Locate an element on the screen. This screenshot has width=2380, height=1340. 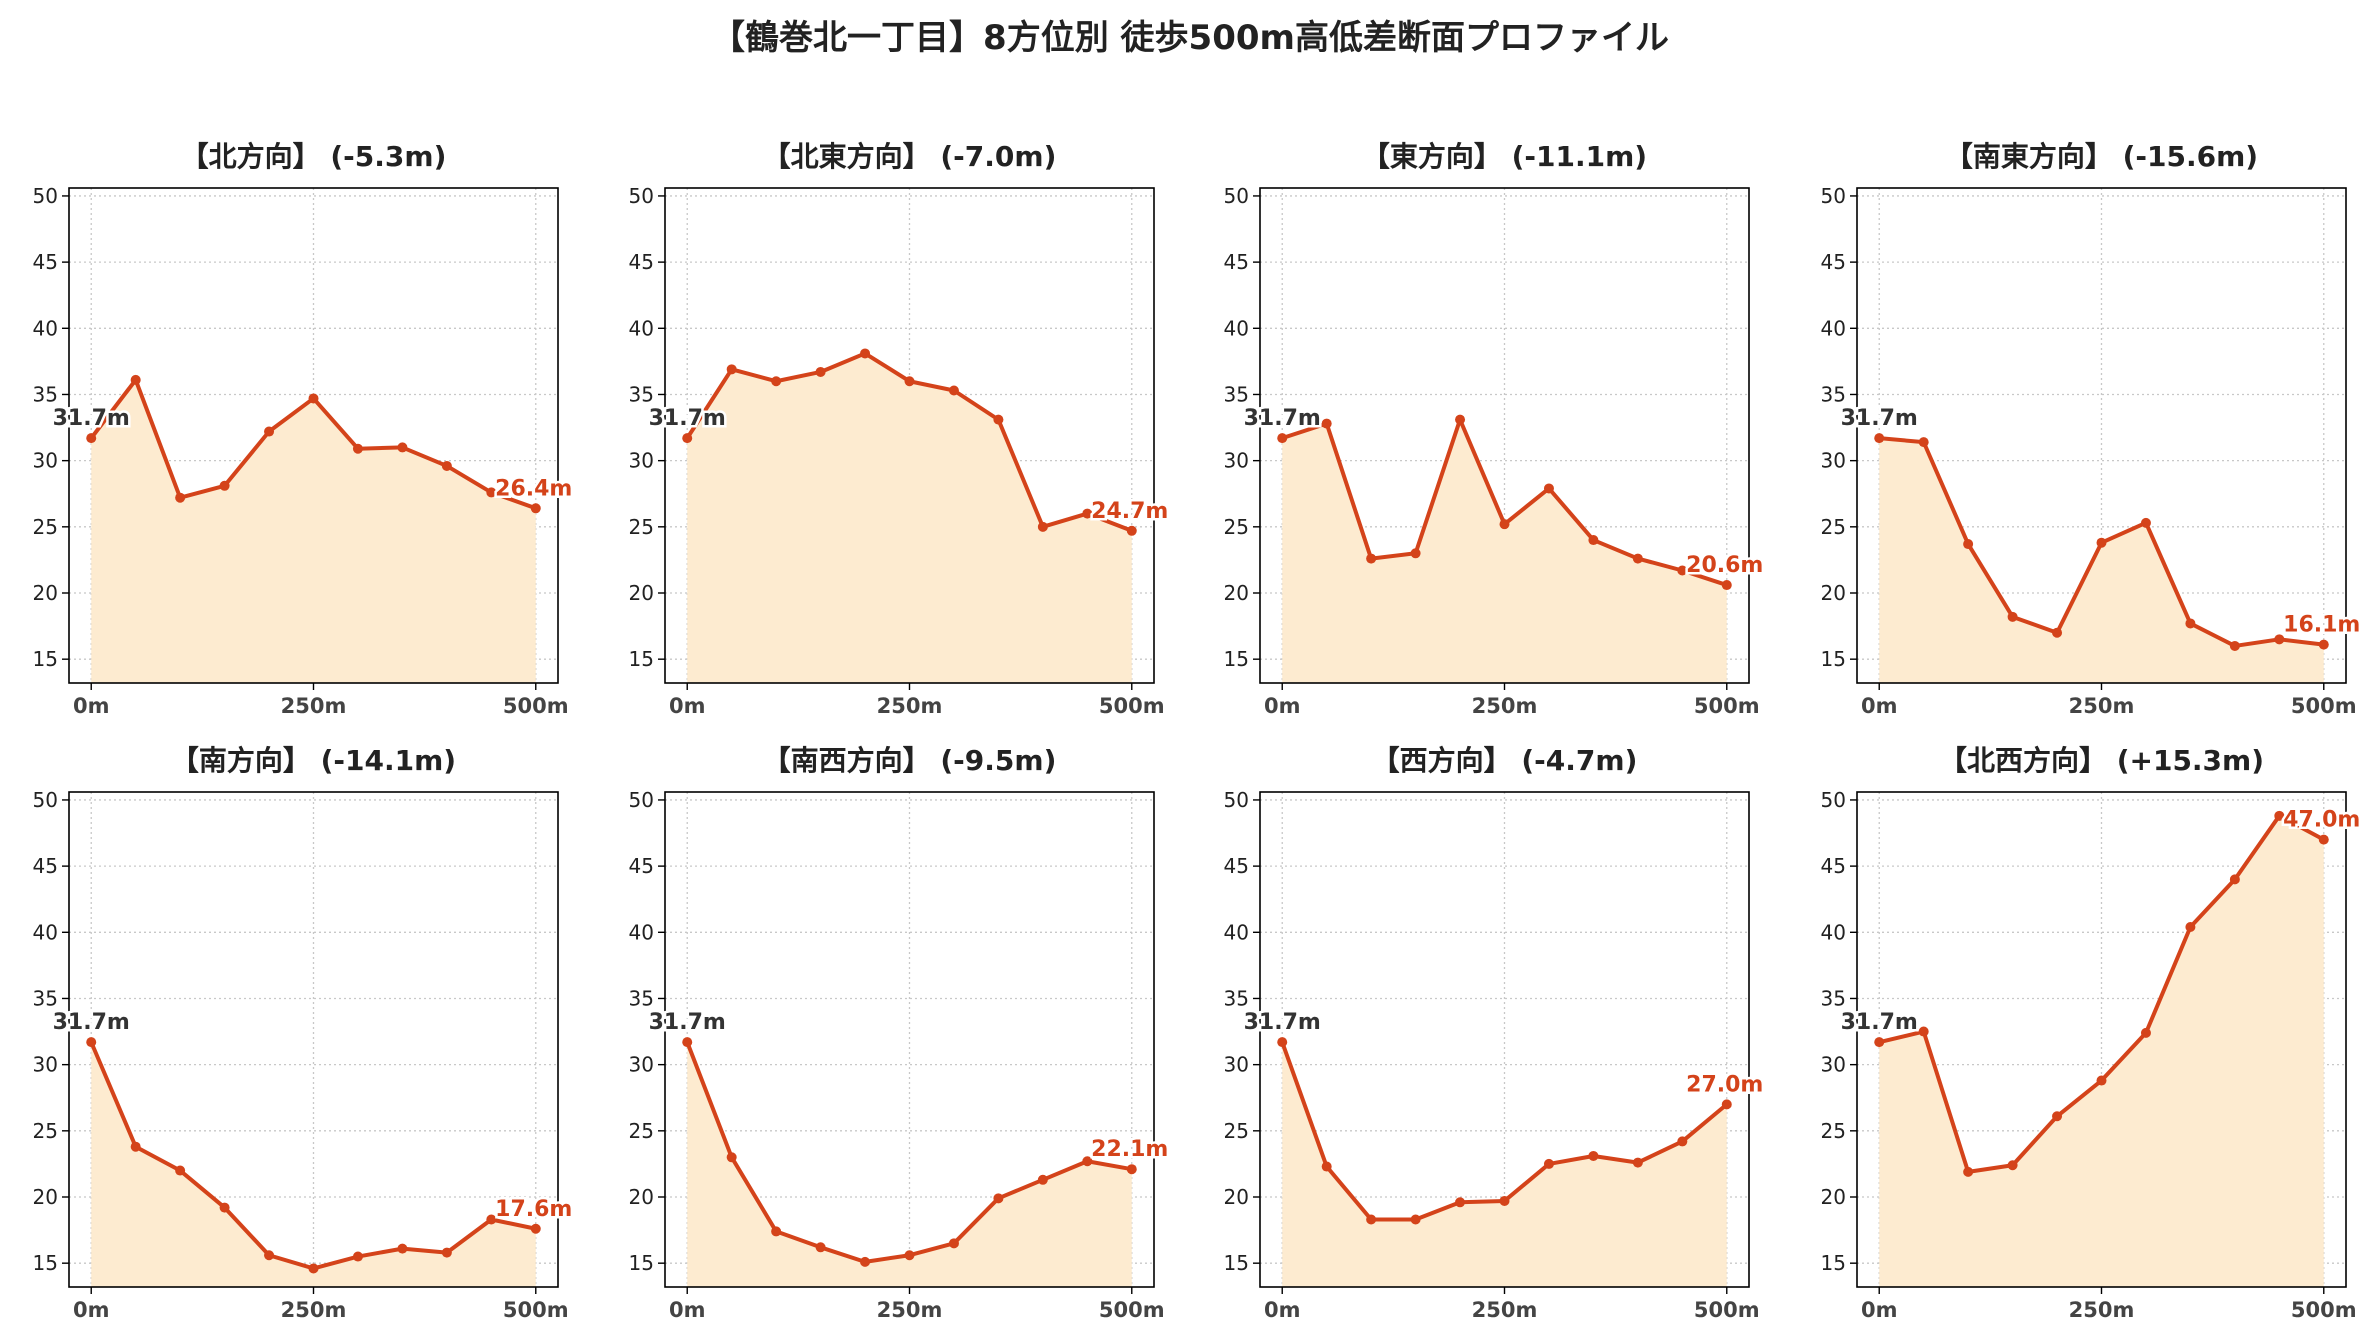
subplot-title: 【北方向】 (-5.3m) is located at coordinates (314, 156).